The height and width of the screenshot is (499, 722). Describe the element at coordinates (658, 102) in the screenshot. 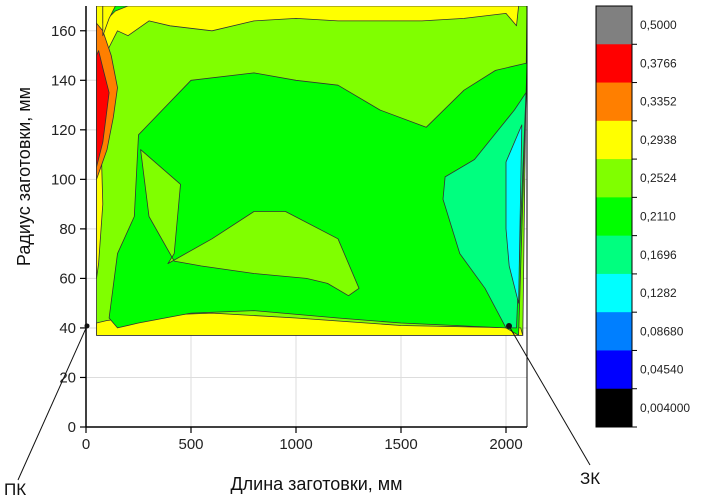

I see `colorbar-label: 0,3352` at that location.